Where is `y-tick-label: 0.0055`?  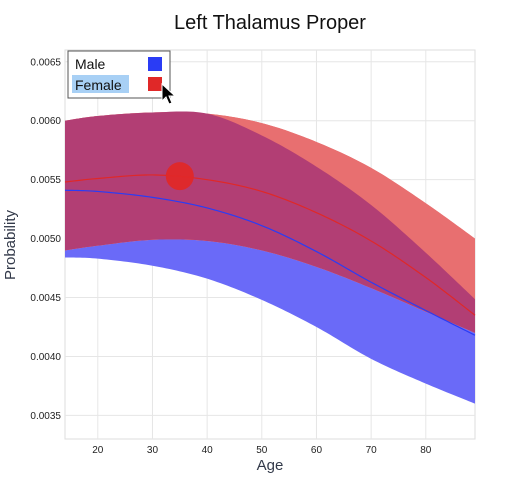
y-tick-label: 0.0055 is located at coordinates (45, 180).